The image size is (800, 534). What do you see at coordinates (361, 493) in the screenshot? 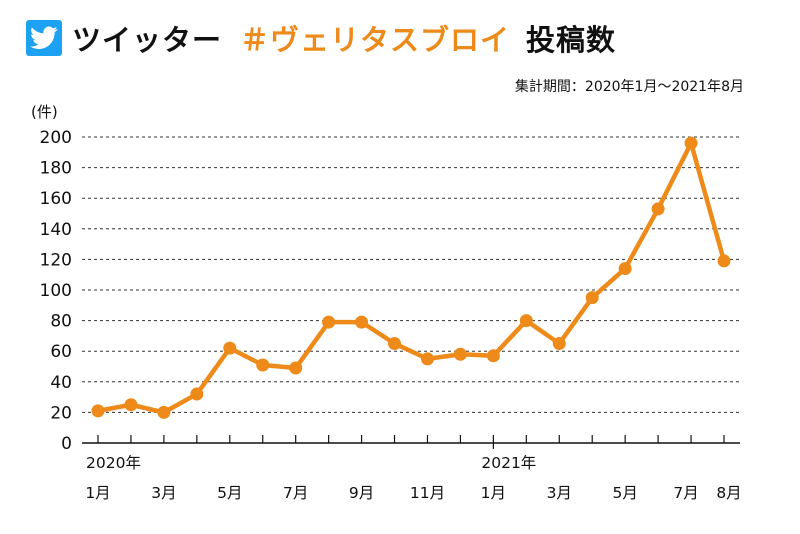
I see `x-tick-label: 9月` at bounding box center [361, 493].